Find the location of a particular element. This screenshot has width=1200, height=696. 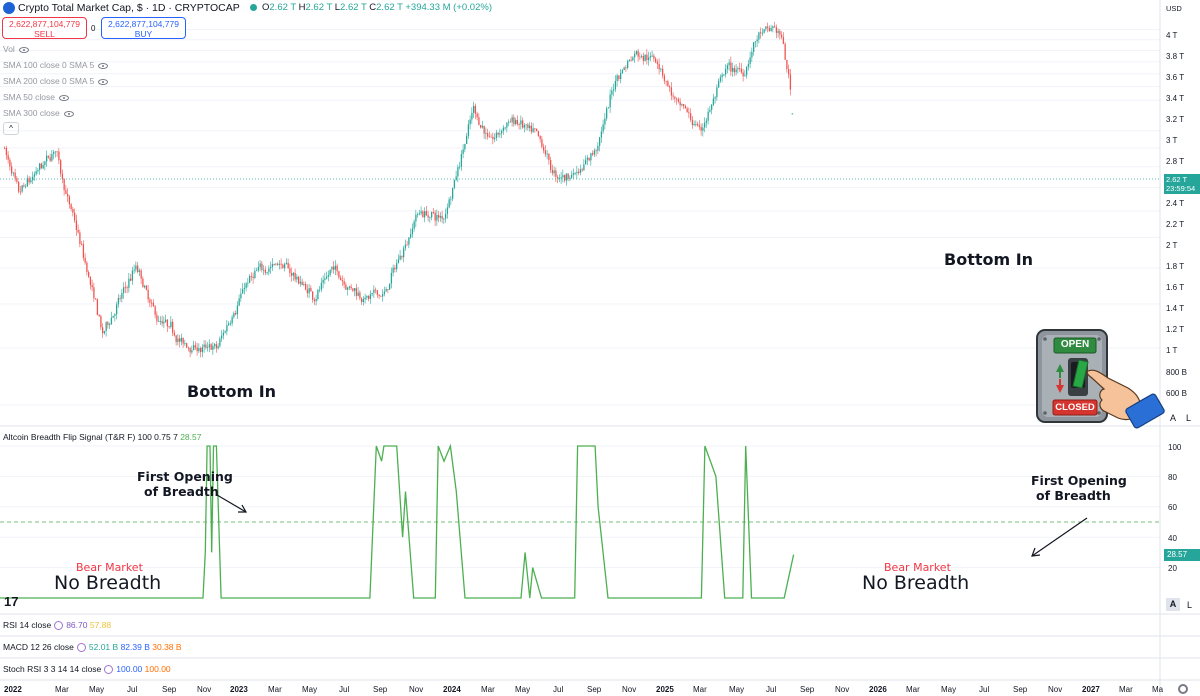

auto-scale-button: A is located at coordinates (1173, 418).